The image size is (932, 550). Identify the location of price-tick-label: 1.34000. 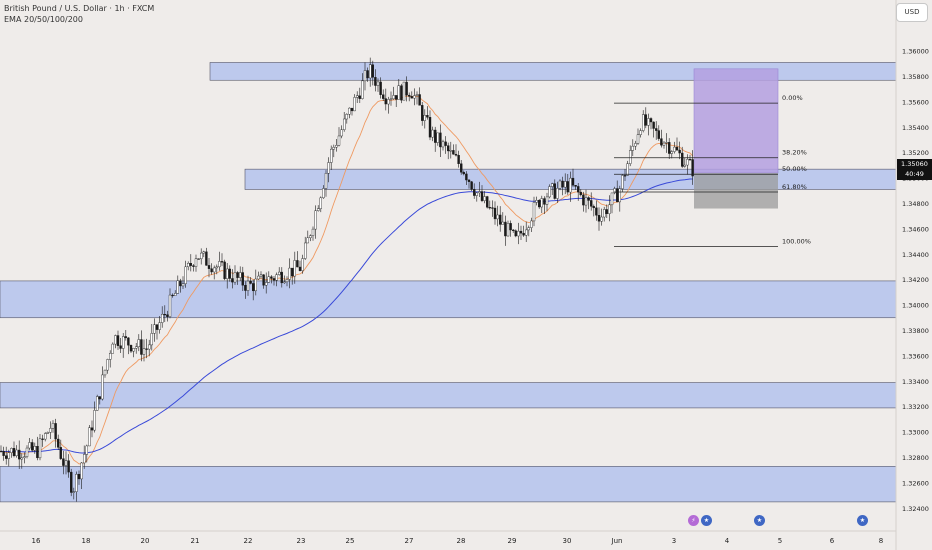
(915, 306).